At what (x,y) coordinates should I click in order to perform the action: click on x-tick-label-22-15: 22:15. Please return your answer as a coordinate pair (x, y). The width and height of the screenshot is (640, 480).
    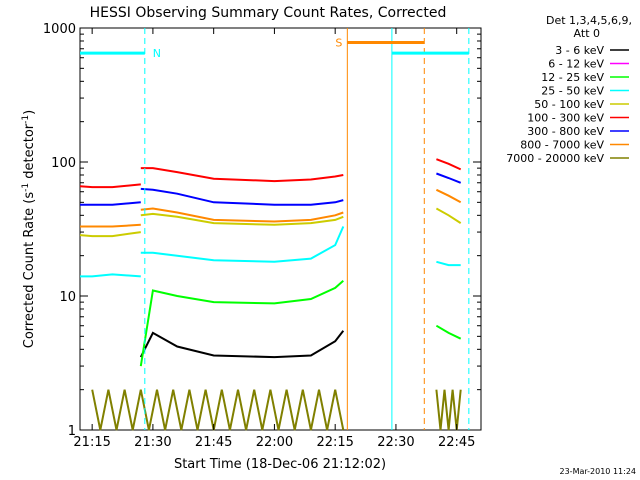
    Looking at the image, I should click on (334, 442).